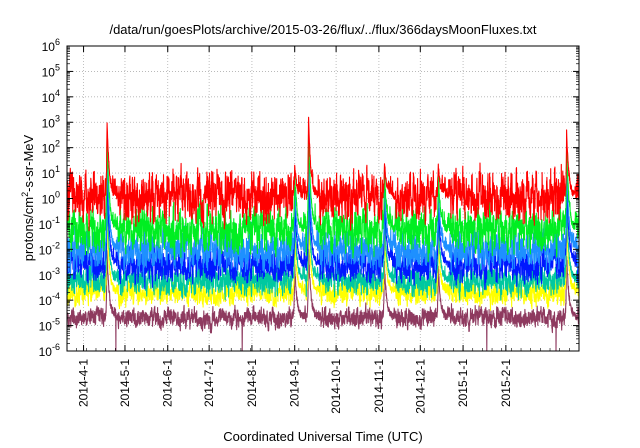 Image resolution: width=640 pixels, height=448 pixels. Describe the element at coordinates (51, 121) in the screenshot. I see `y-tick-label: 10³` at that location.